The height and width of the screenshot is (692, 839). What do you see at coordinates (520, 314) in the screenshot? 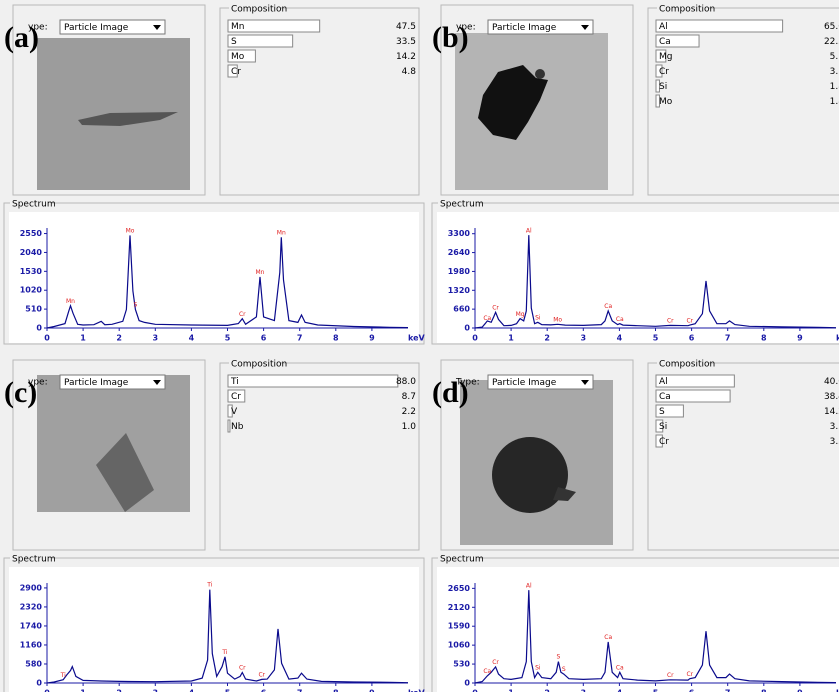
I see `peak-label: Mg` at bounding box center [520, 314].